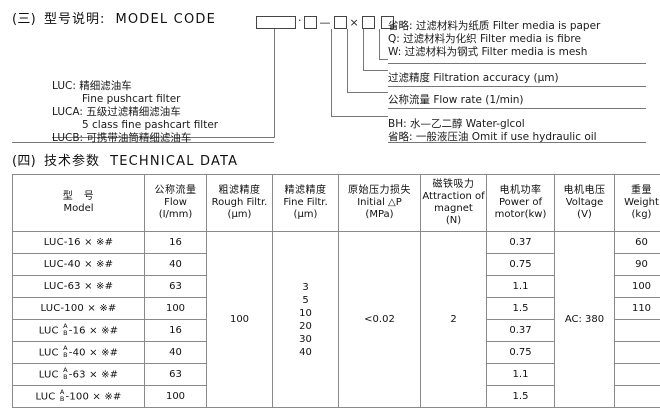 Image resolution: width=660 pixels, height=408 pixels. I want to click on model-code-box-series, so click(276, 22).